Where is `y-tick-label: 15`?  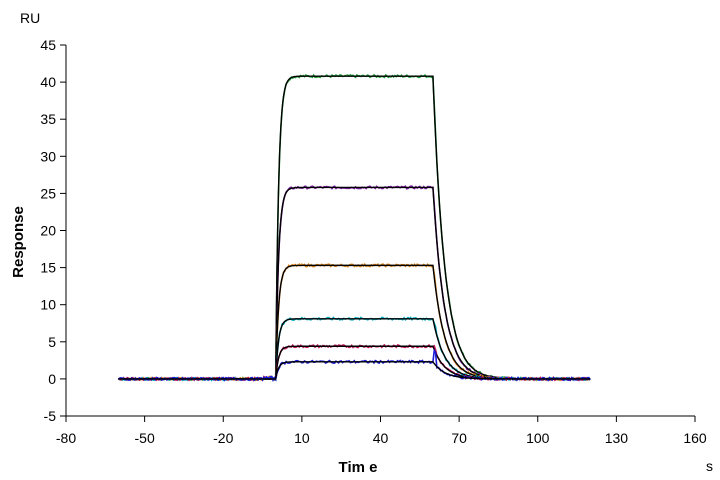 y-tick-label: 15 is located at coordinates (48, 268).